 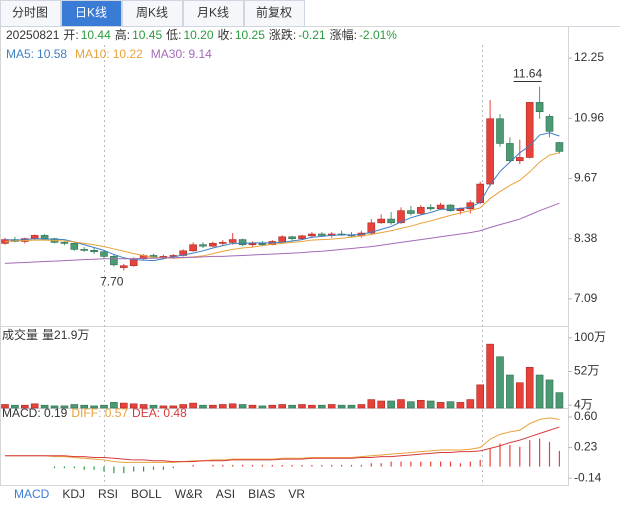 What do you see at coordinates (583, 404) in the screenshot?
I see `y-tick-label: 4万` at bounding box center [583, 404].